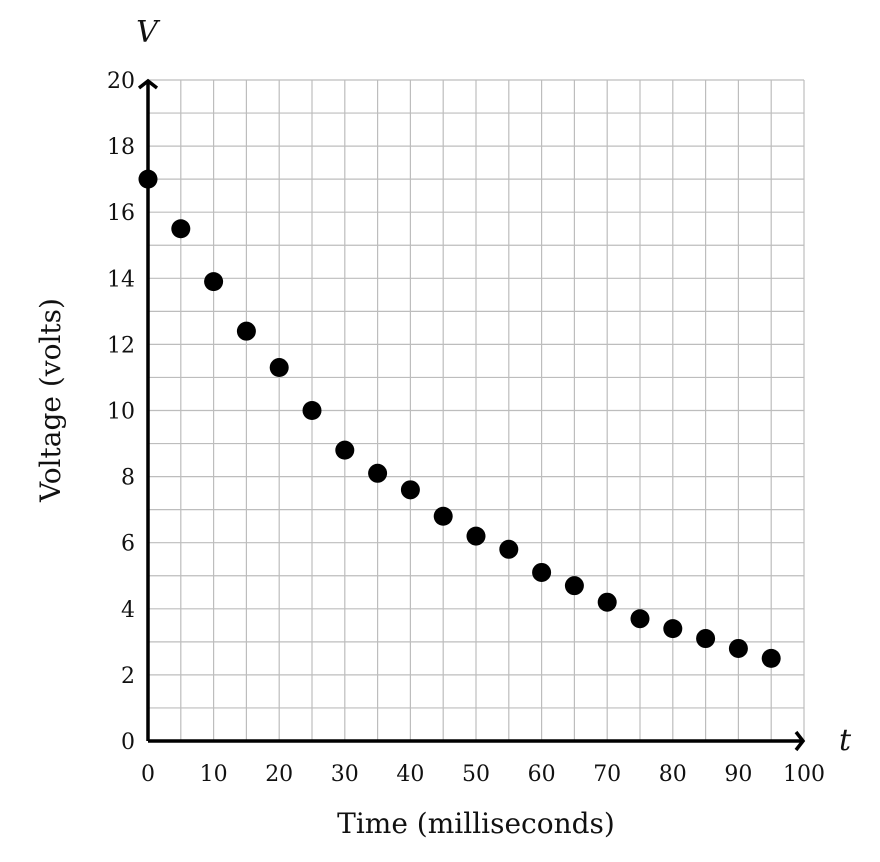  What do you see at coordinates (148, 774) in the screenshot?
I see `x-tick-label: 0` at bounding box center [148, 774].